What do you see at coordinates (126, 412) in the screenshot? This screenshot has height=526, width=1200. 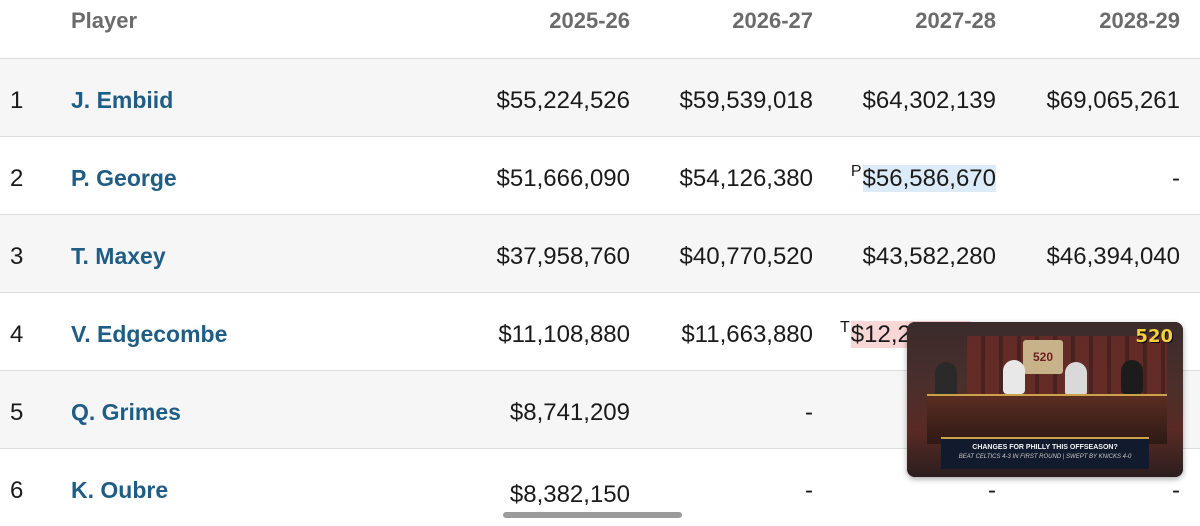 I see `player-link: Q. Grimes` at bounding box center [126, 412].